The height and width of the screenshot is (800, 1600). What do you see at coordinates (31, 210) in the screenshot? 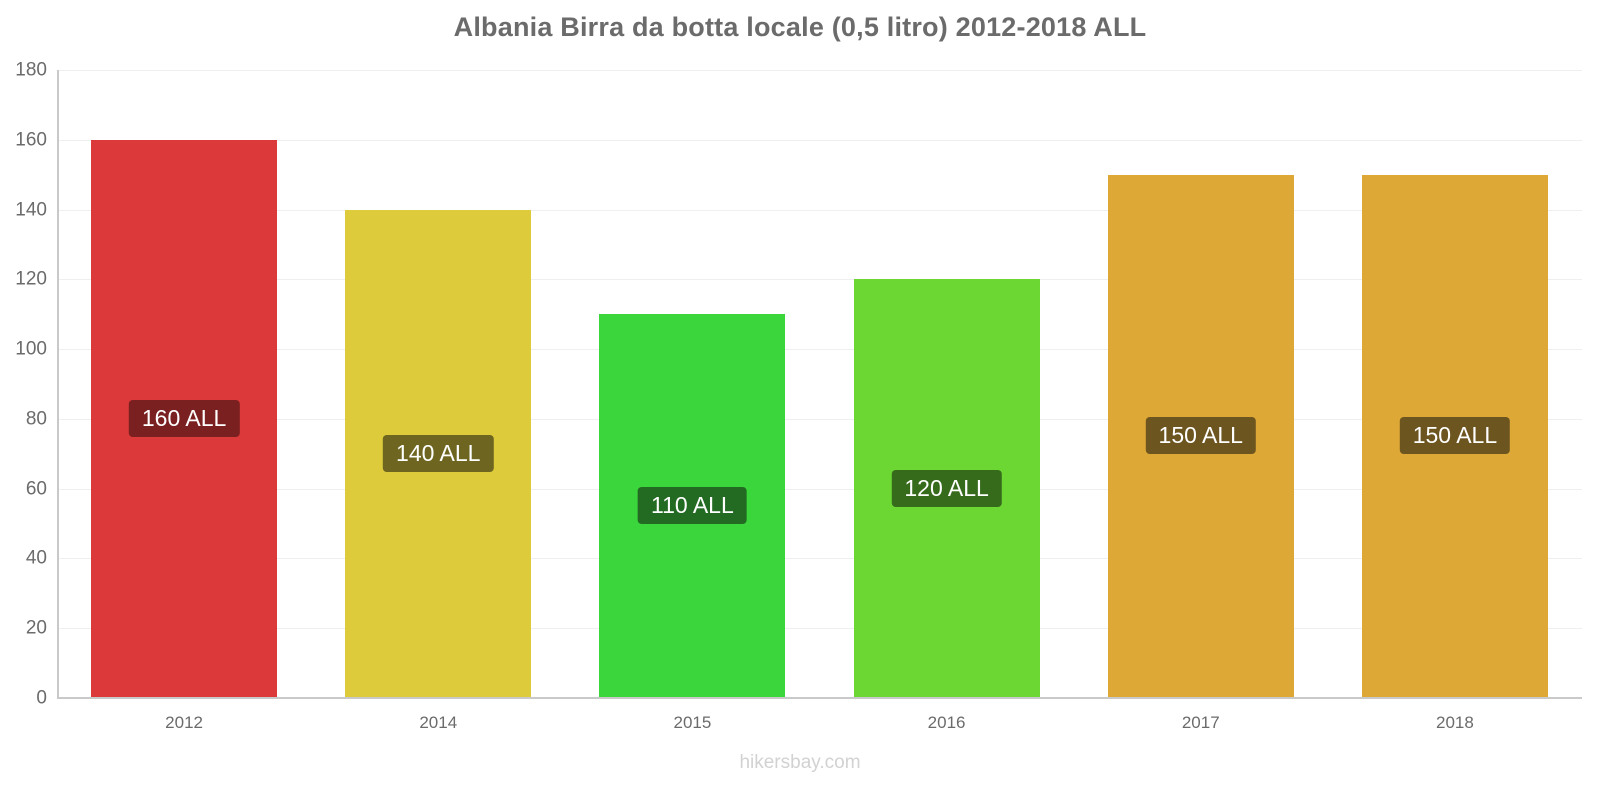
I see `y-tick-label: 140` at bounding box center [31, 210].